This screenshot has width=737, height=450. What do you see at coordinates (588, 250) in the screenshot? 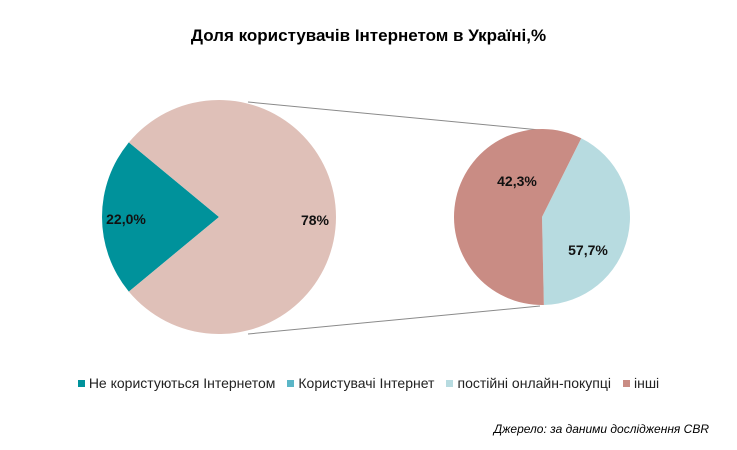
I see `data-label: 57,7%` at bounding box center [588, 250].